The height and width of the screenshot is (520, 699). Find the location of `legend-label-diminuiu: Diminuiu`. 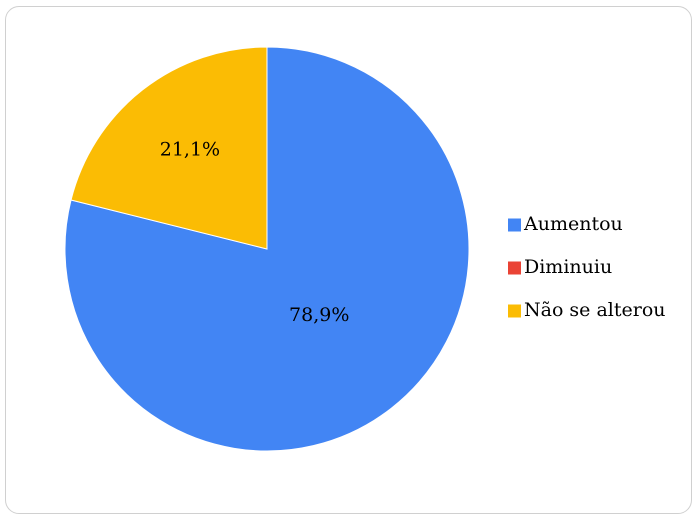

legend-label-diminuiu: Diminuiu is located at coordinates (568, 267).